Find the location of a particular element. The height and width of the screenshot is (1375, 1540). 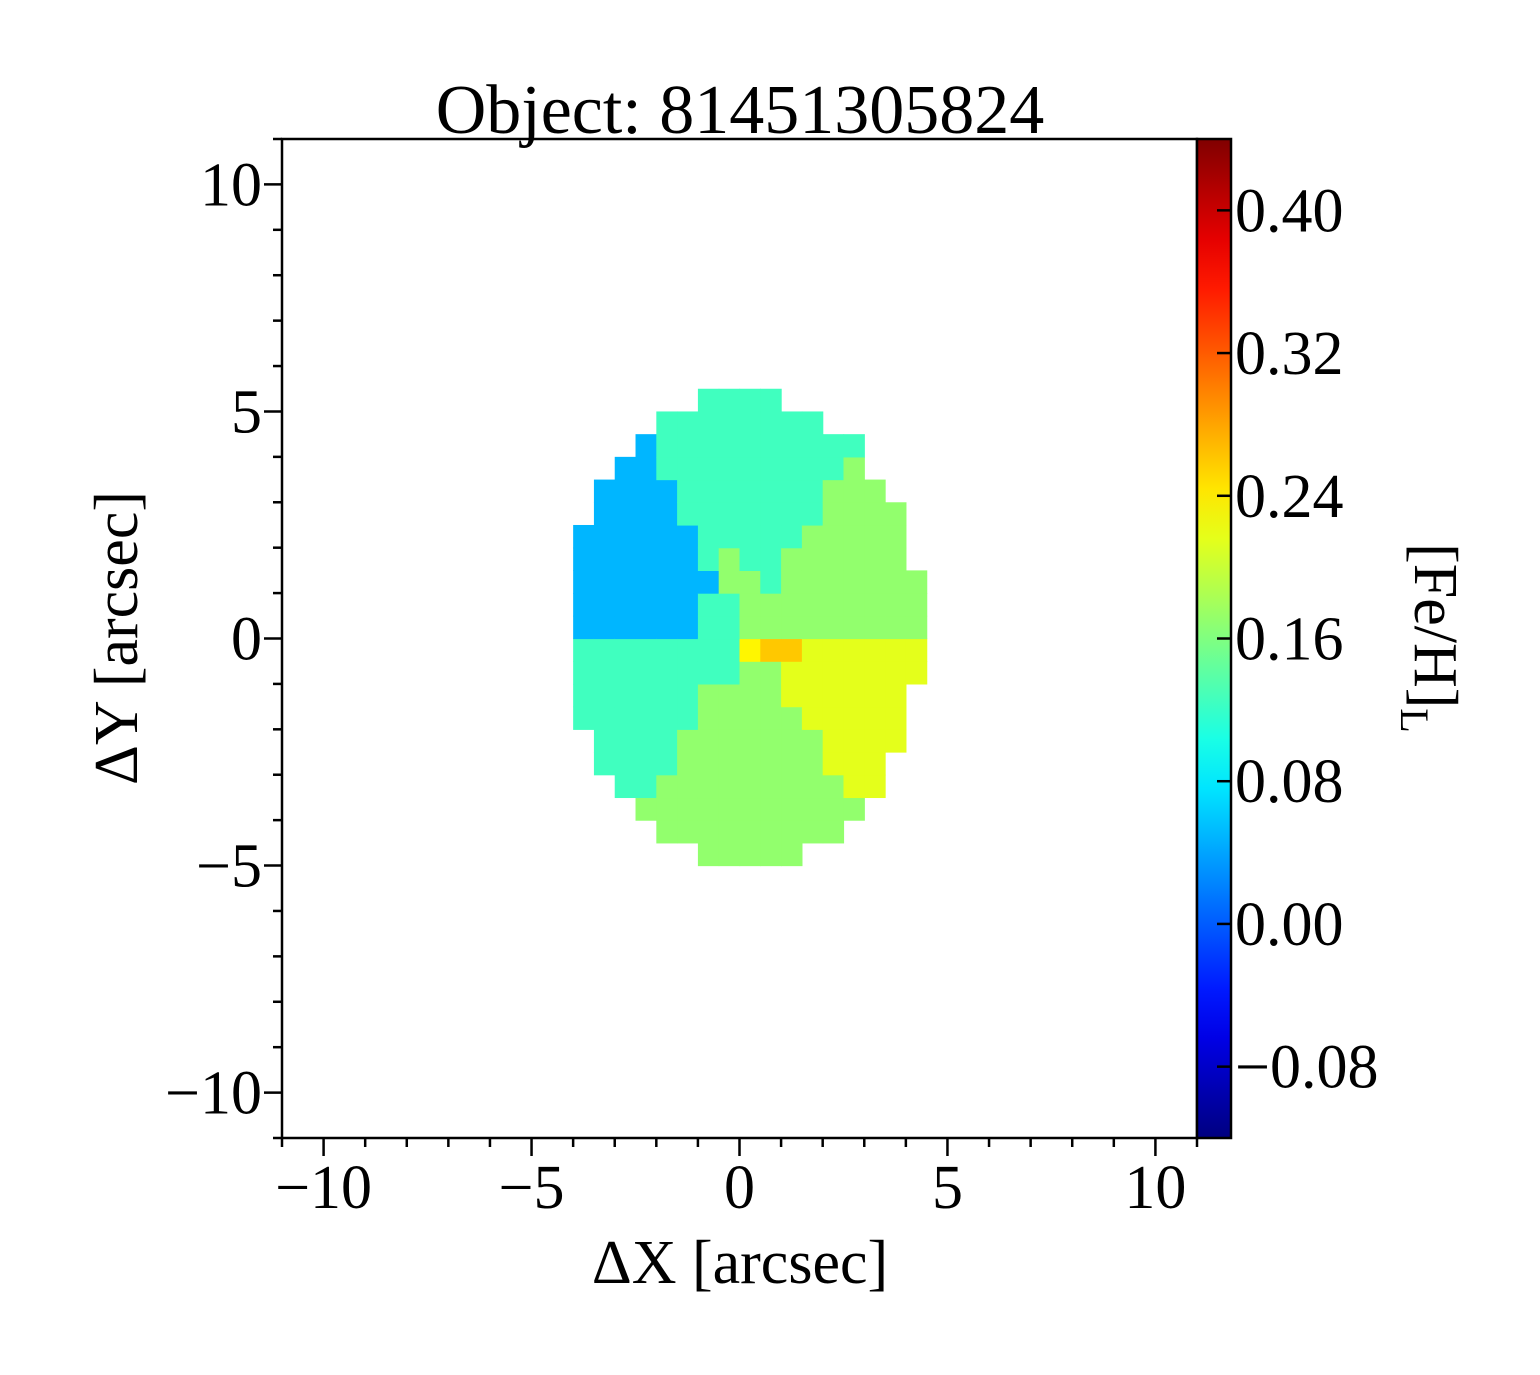

colorbar-tick-label: 0.32 is located at coordinates (1289, 354).